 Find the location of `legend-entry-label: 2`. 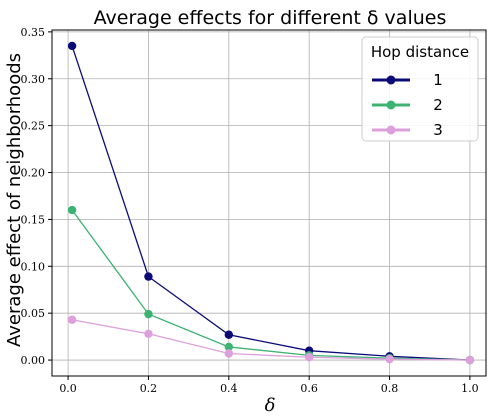

legend-entry-label: 2 is located at coordinates (438, 105).